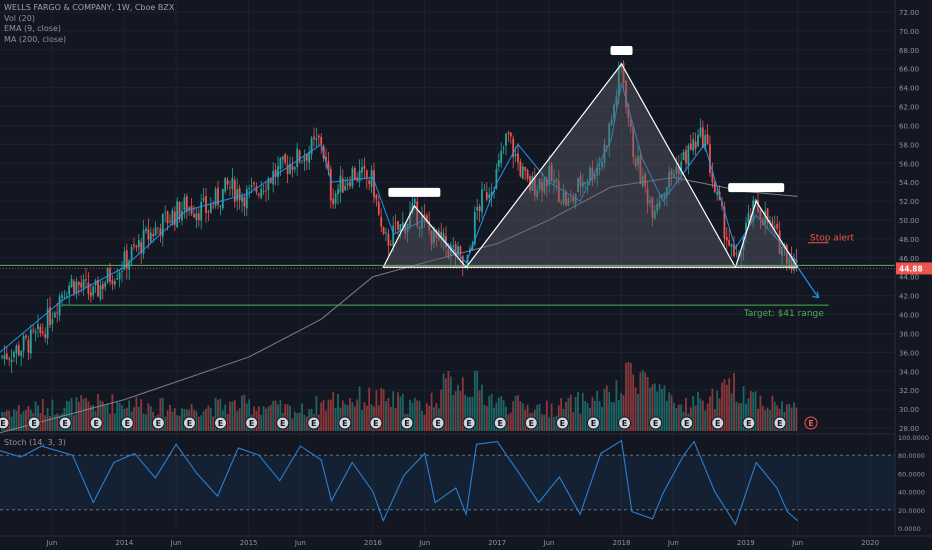  What do you see at coordinates (673, 543) in the screenshot?
I see `time-tick-label: Jun` at bounding box center [673, 543].